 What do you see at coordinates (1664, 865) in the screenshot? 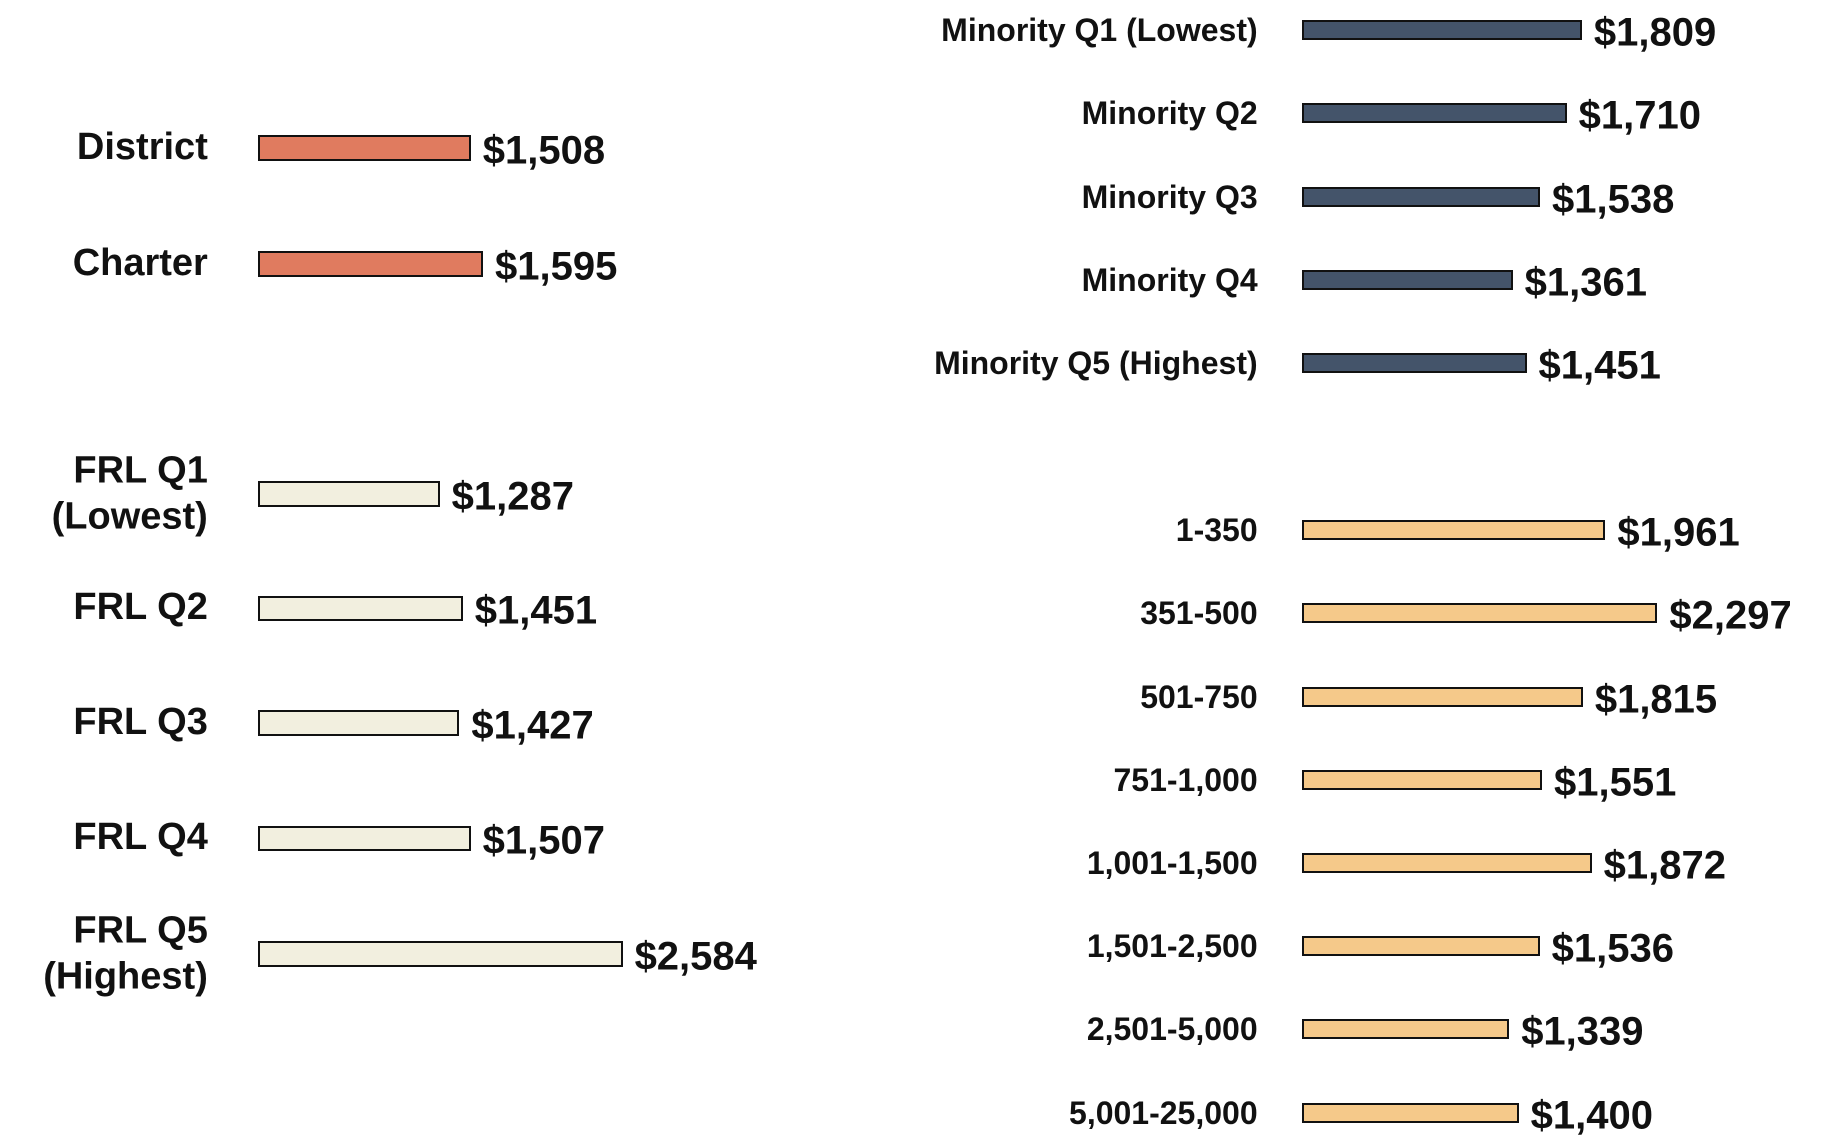
I see `value-label: $1,872` at bounding box center [1664, 865].